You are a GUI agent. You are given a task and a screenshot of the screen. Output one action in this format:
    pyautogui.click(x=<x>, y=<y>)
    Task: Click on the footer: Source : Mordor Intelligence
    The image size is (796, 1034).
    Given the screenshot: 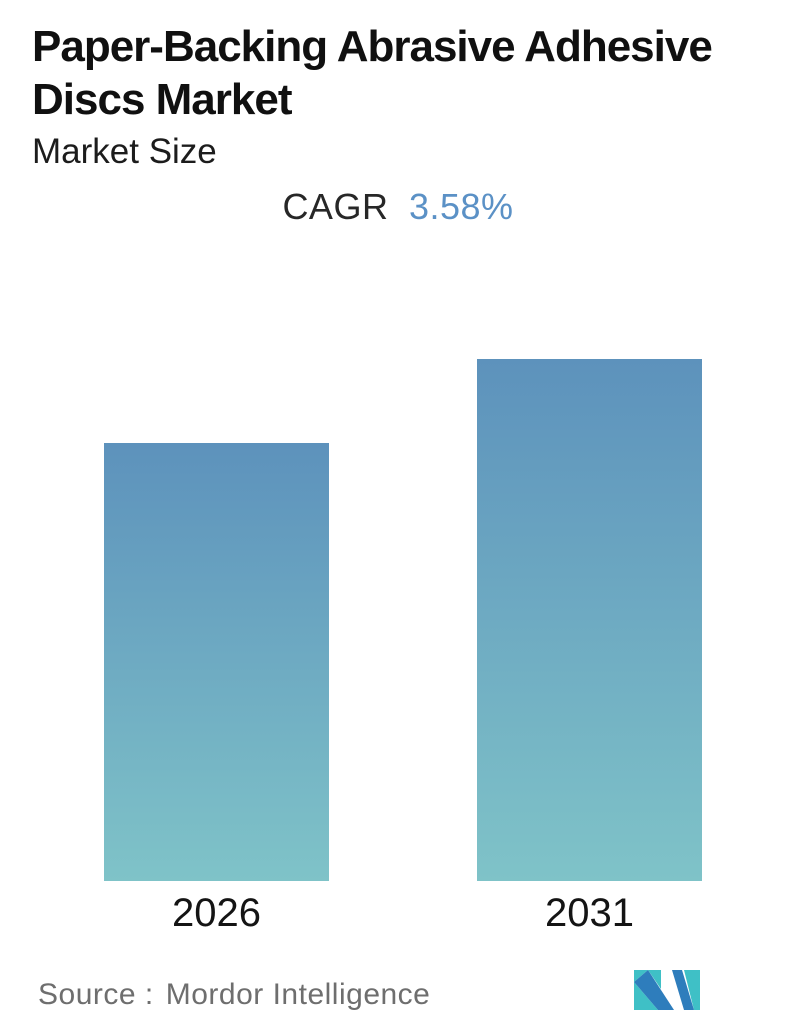 What is the action you would take?
    pyautogui.click(x=398, y=992)
    